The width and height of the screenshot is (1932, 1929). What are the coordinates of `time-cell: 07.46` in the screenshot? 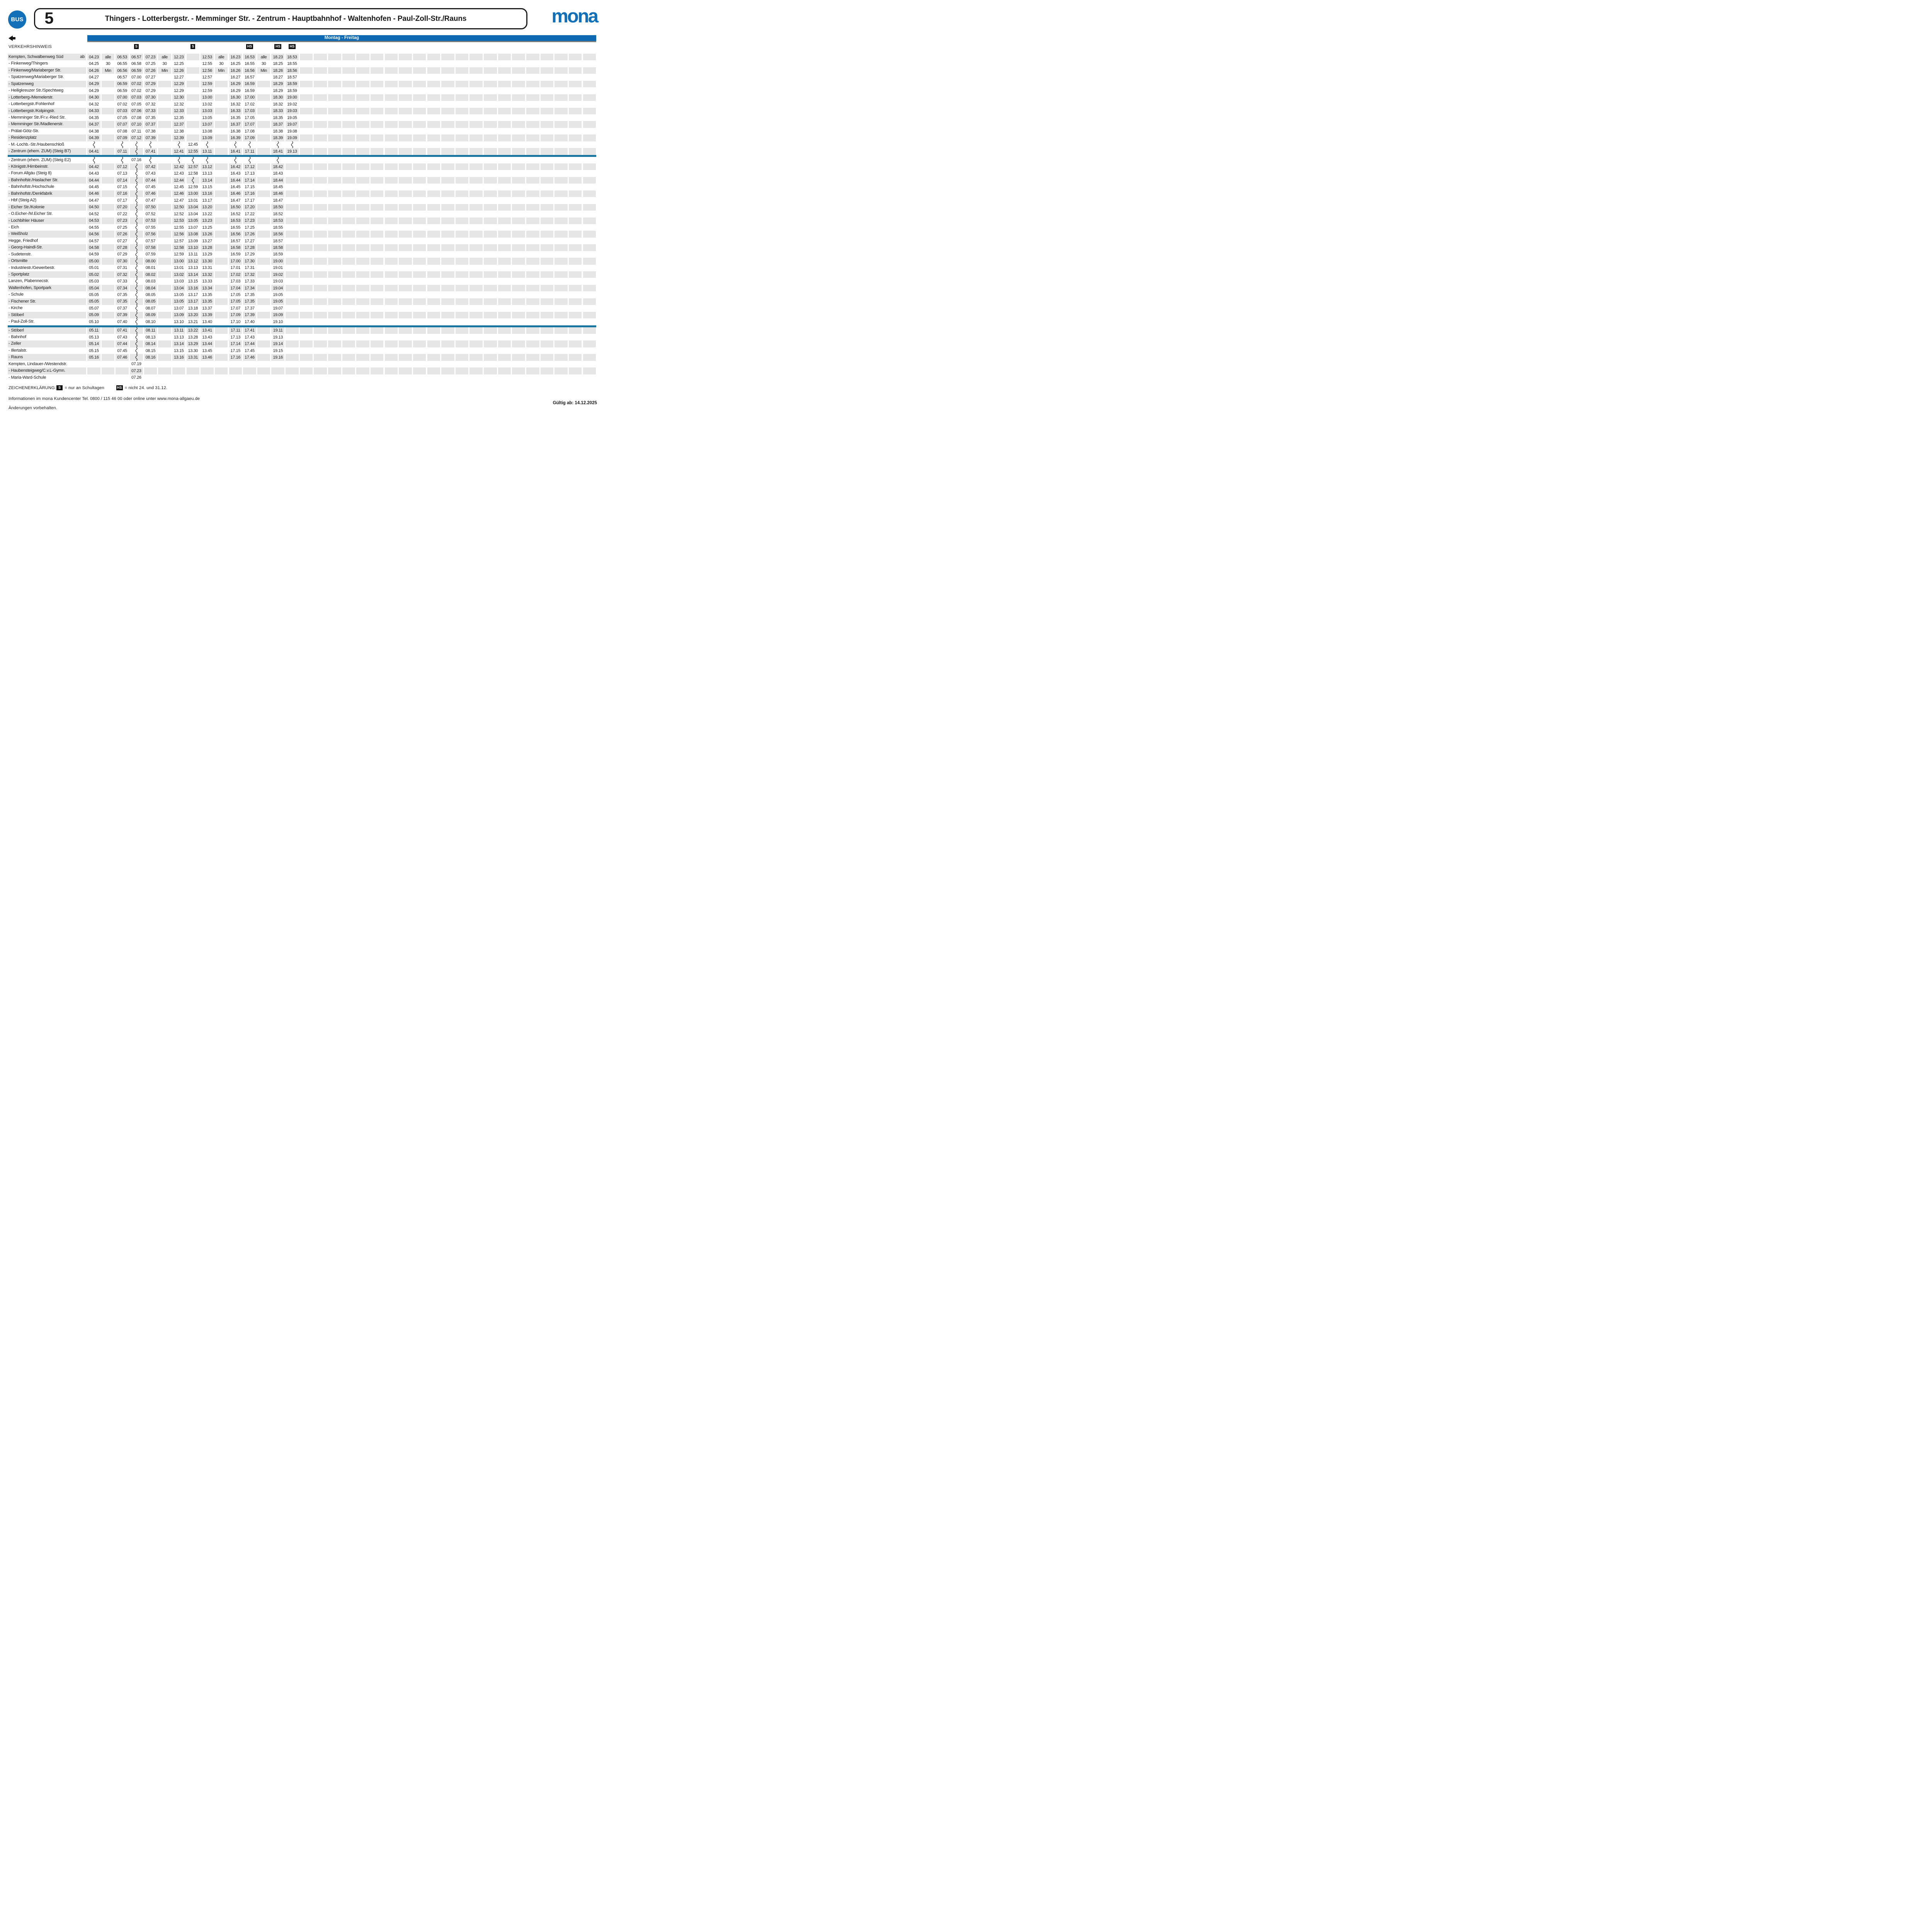 It's located at (151, 193).